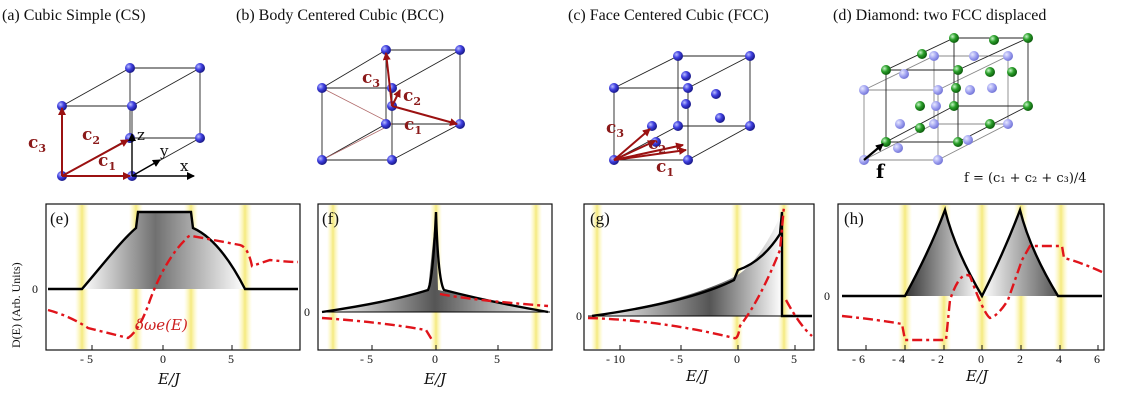 The image size is (1142, 398). I want to click on svg-text: - 6, so click(858, 359).